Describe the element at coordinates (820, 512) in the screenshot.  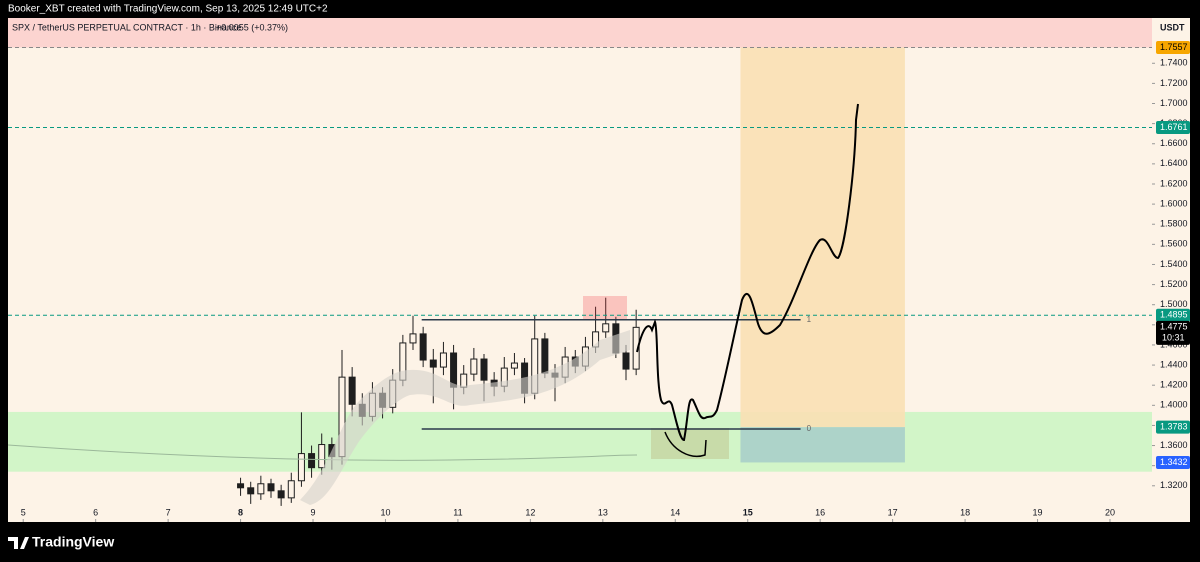
I see `x-tick-label: 16` at that location.